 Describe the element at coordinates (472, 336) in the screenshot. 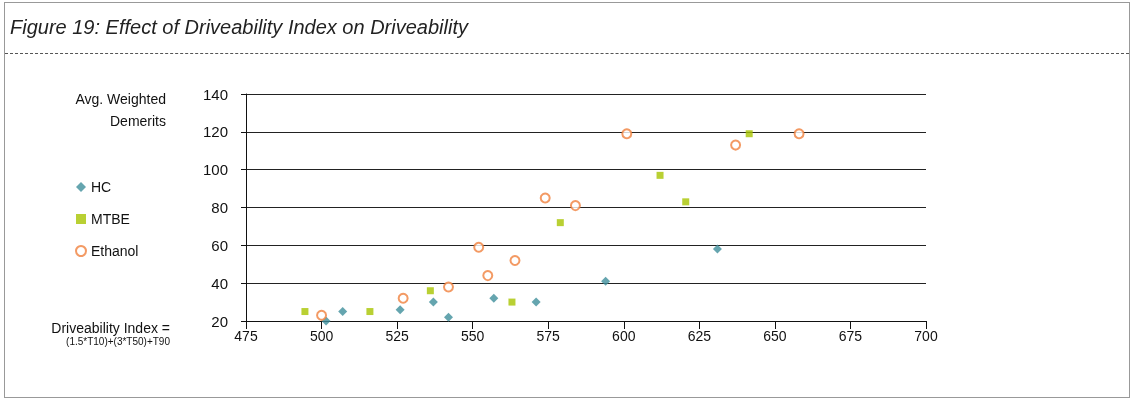

I see `x-tick-label: 550` at that location.